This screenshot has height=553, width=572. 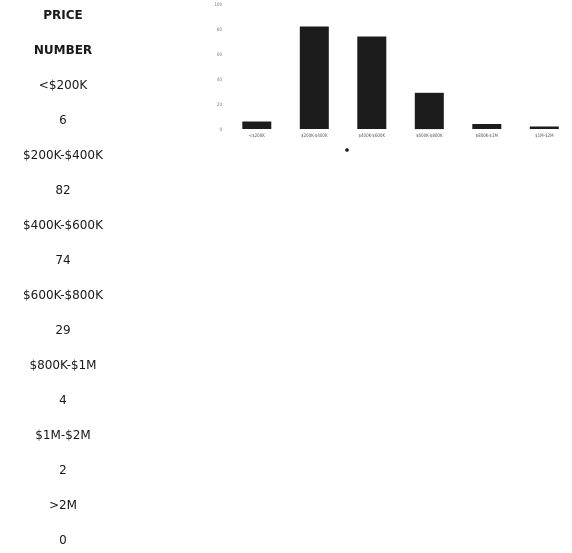 I want to click on table-cell-number: 82, so click(x=63, y=190).